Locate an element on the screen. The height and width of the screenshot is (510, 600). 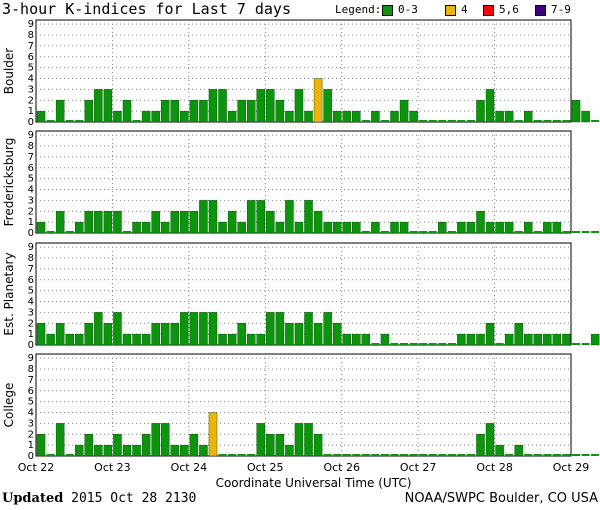
station-label-est-planetary: Est. Planetary is located at coordinates (9, 293).